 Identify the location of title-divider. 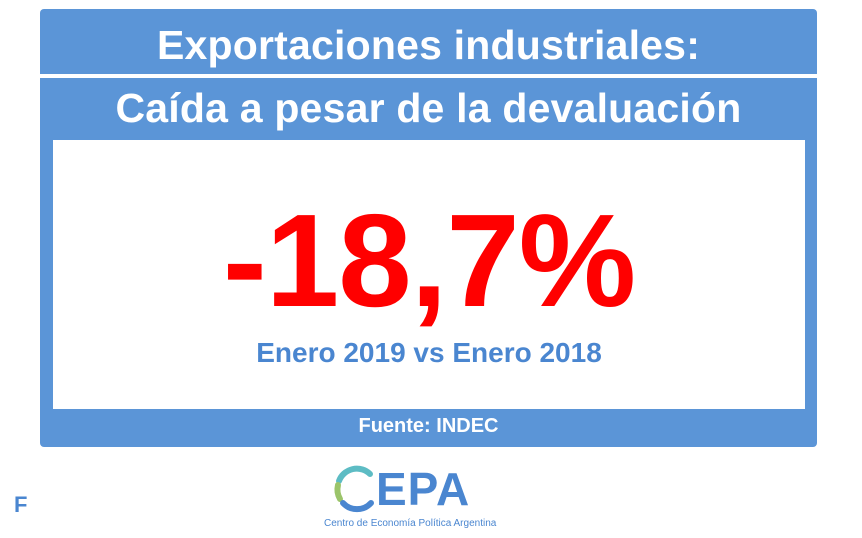
(428, 76).